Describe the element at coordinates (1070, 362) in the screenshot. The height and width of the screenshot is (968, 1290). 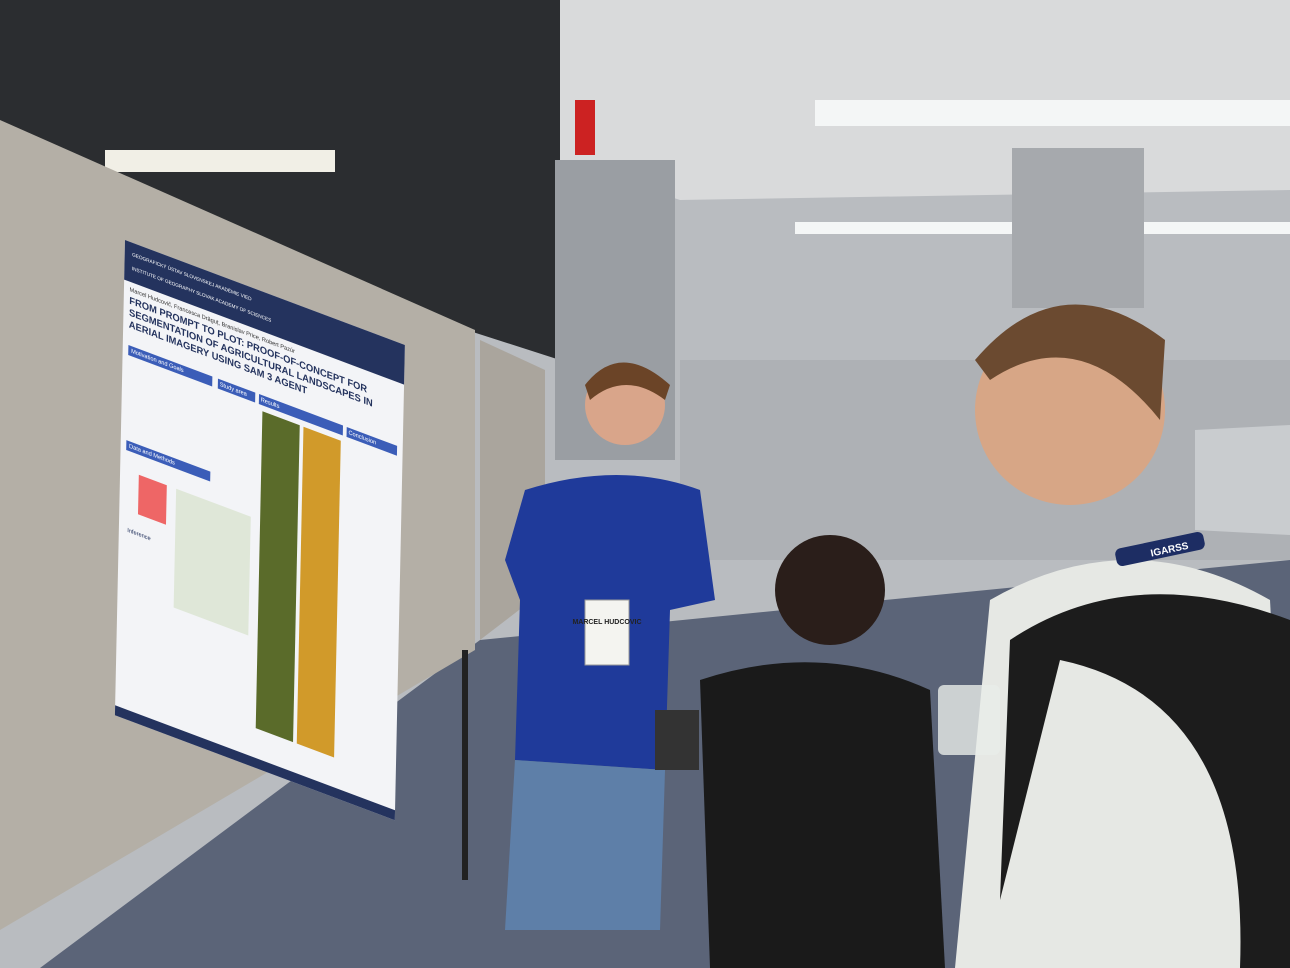
I see `man-hair` at that location.